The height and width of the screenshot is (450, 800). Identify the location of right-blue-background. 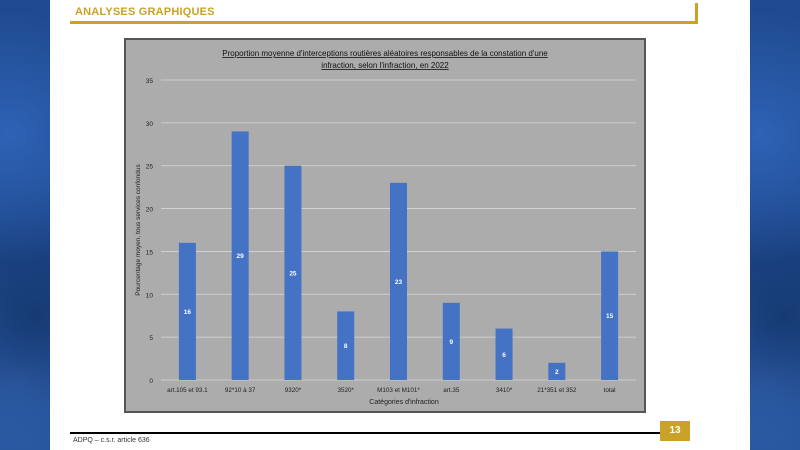
(775, 225).